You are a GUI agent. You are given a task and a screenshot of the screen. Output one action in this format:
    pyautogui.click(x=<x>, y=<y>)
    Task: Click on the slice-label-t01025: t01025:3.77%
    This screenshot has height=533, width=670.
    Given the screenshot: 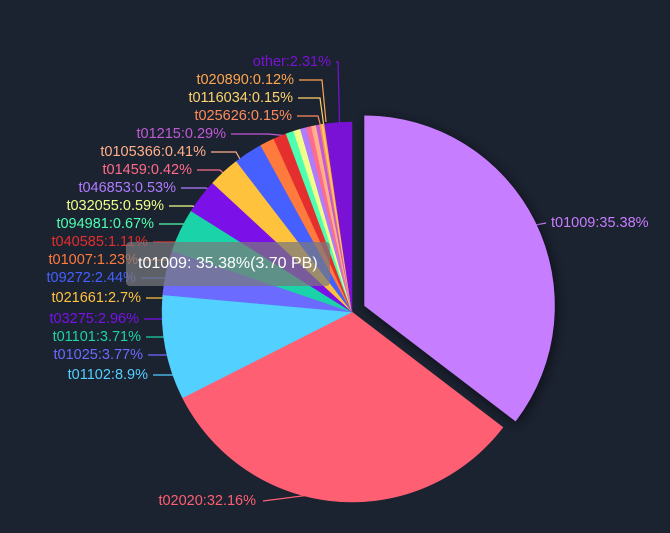 What is the action you would take?
    pyautogui.click(x=99, y=355)
    